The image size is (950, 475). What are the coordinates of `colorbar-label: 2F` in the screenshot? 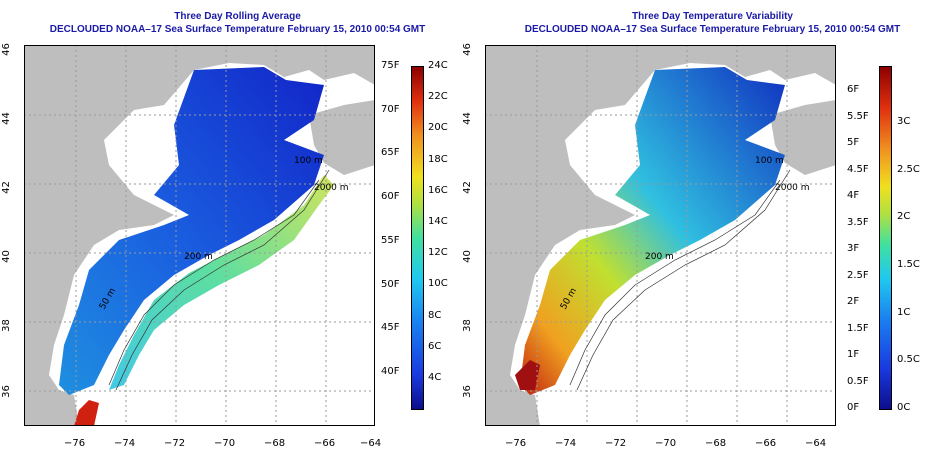 It's located at (853, 301).